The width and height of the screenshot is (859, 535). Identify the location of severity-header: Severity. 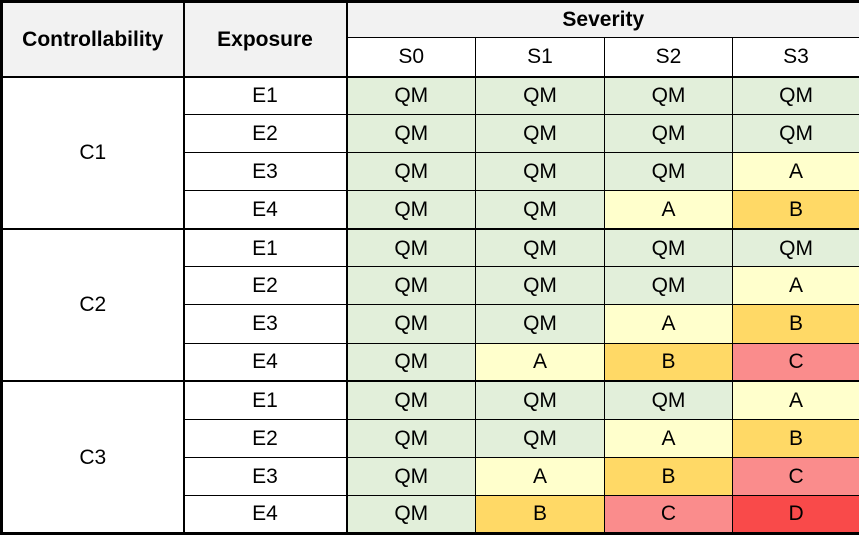
(602, 19).